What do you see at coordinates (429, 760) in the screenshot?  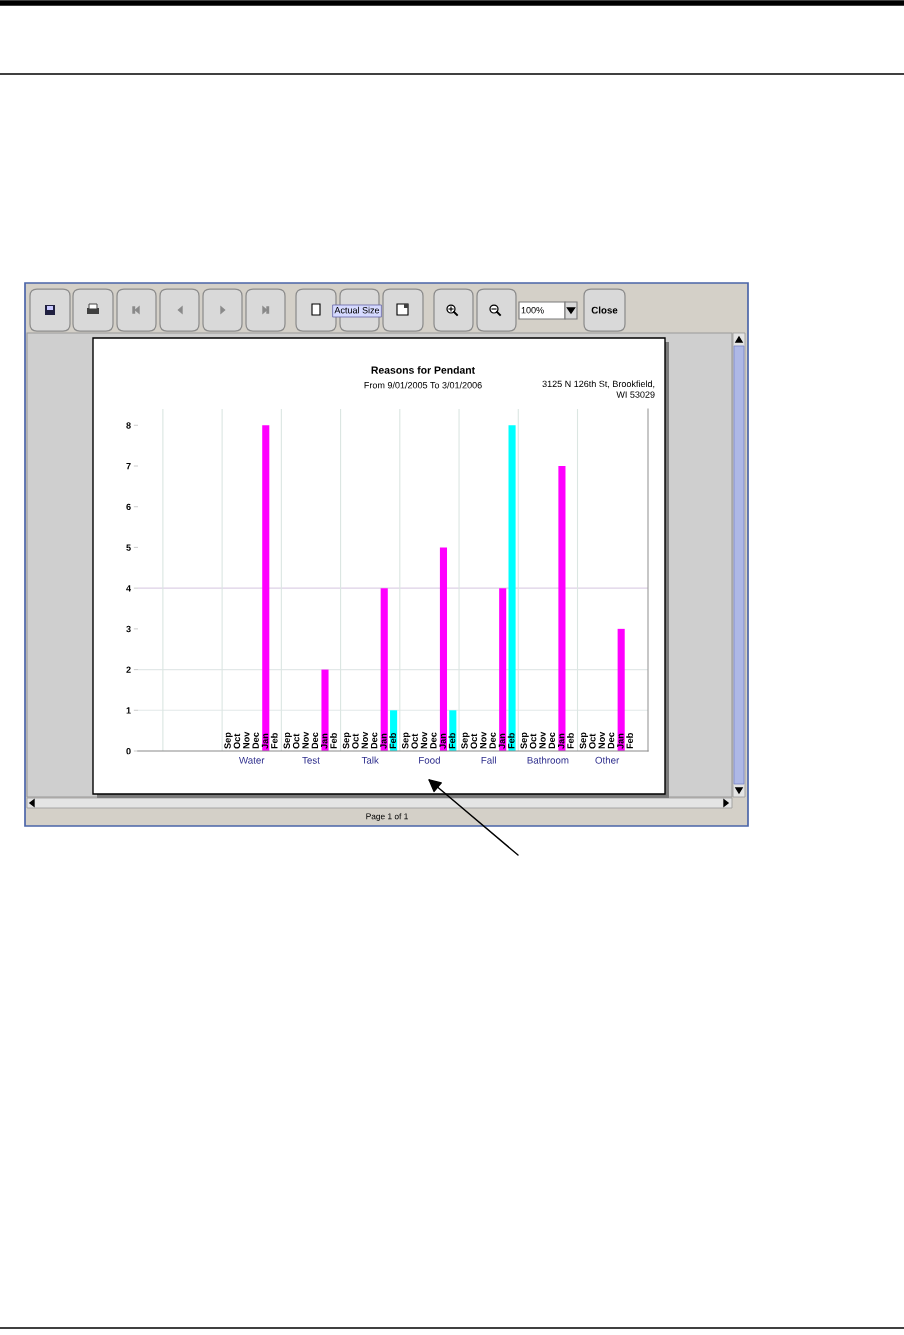 I see `x-tick-label: Food` at bounding box center [429, 760].